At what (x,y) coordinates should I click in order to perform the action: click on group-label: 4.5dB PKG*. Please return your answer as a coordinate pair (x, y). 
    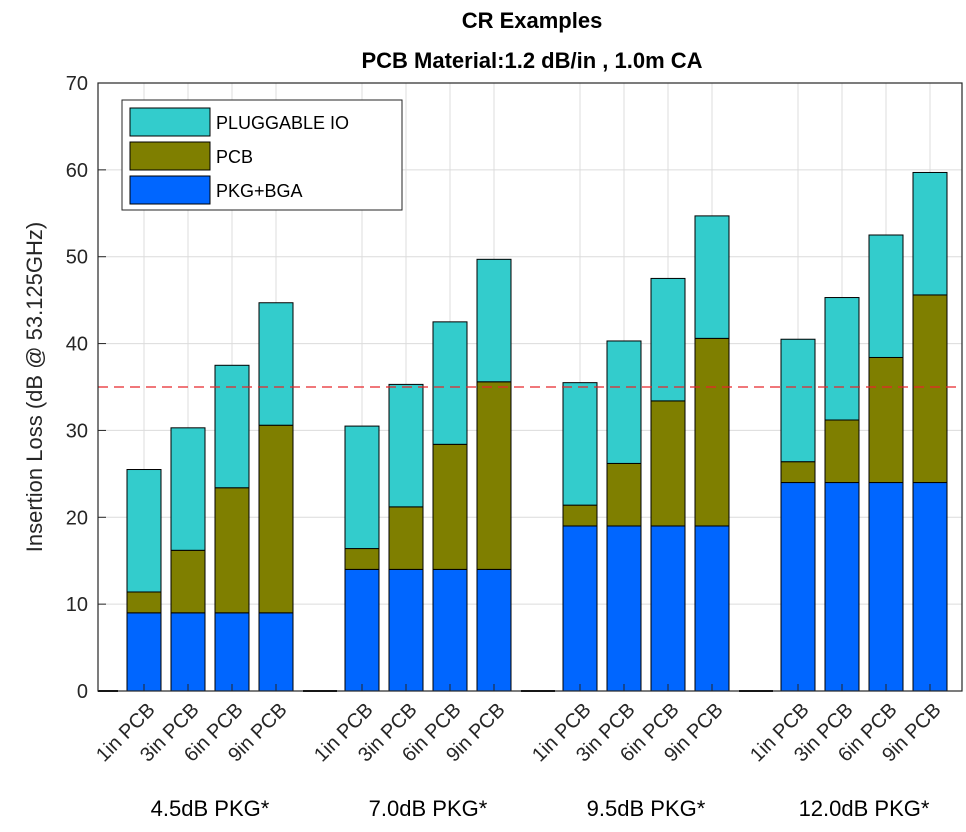
    Looking at the image, I should click on (210, 808).